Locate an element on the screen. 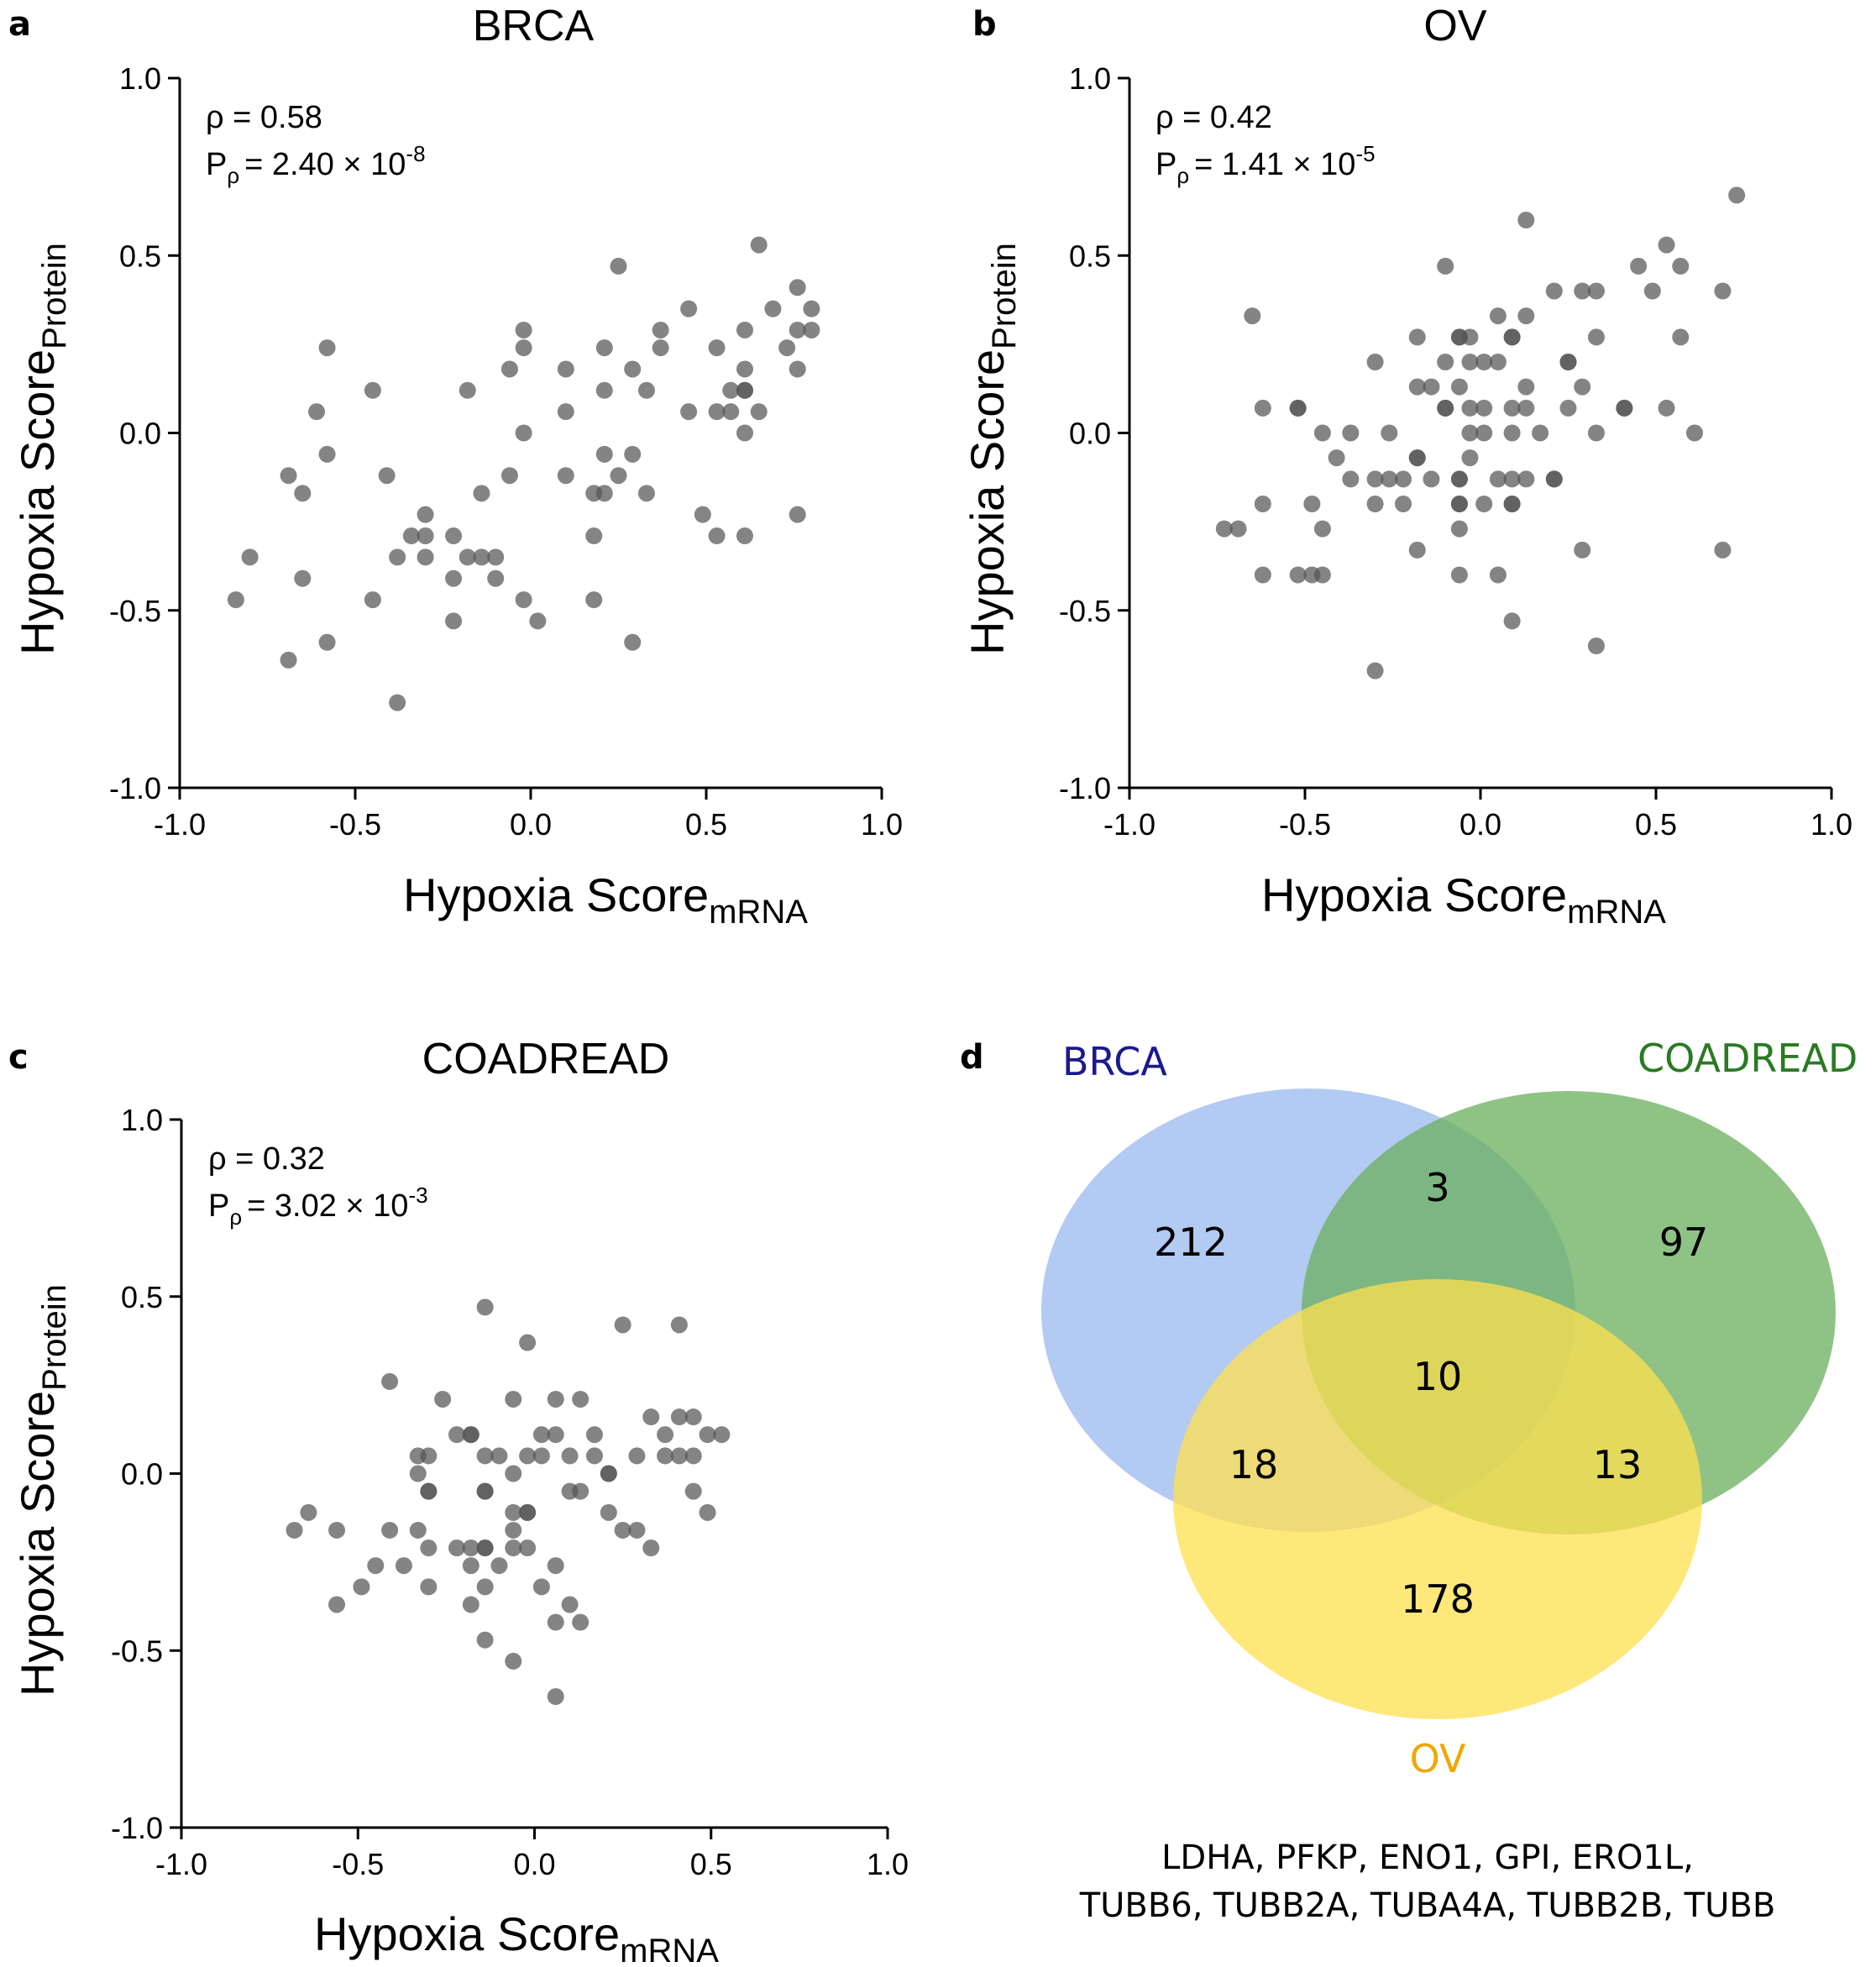  chart-title: COADREAD is located at coordinates (546, 1059).